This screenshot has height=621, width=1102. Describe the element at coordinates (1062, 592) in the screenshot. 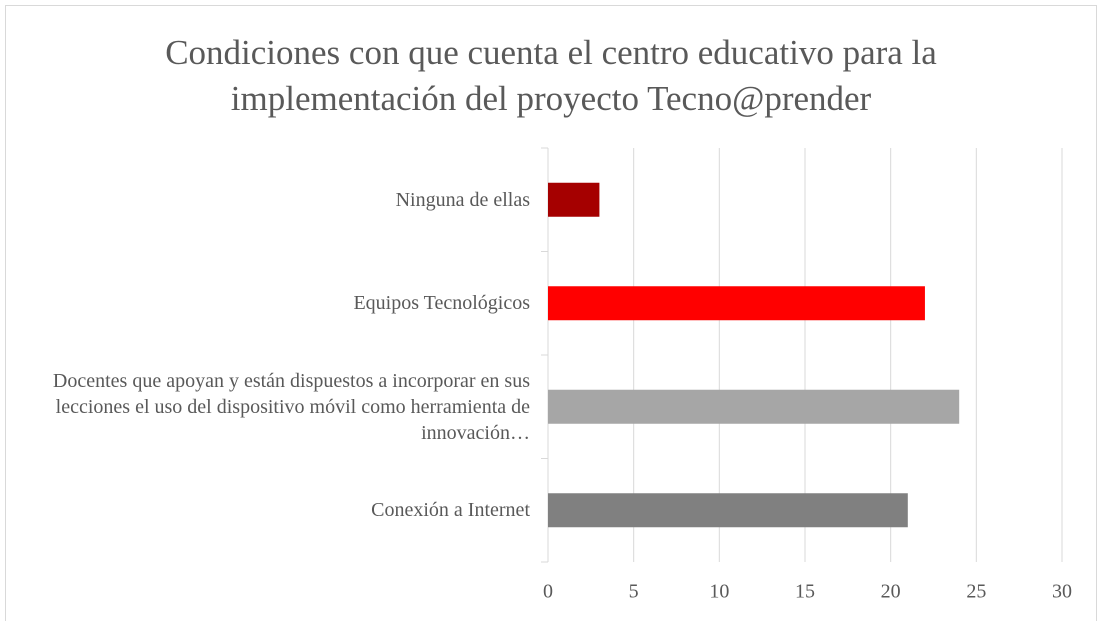

I see `x-tick-label: 30` at that location.